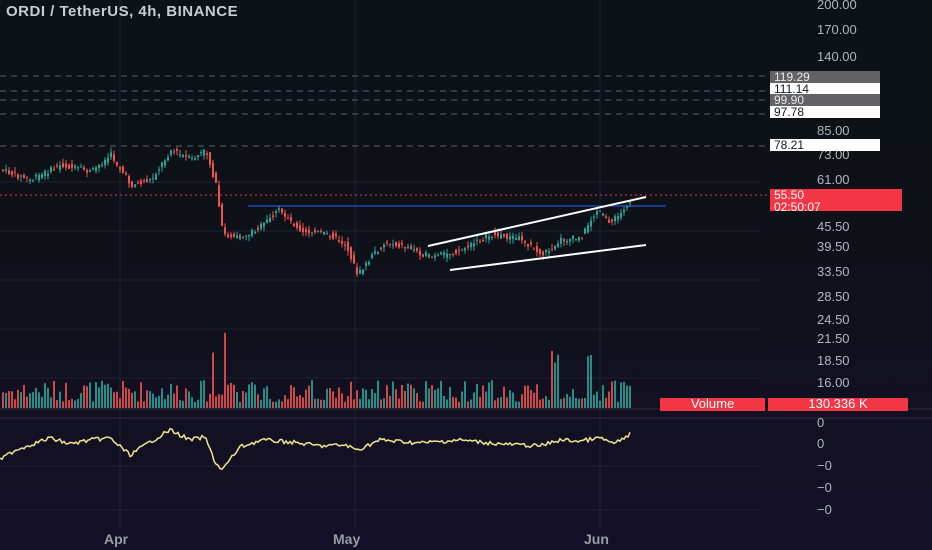 The width and height of the screenshot is (932, 550). Describe the element at coordinates (537, 221) in the screenshot. I see `channel-upper-line` at that location.